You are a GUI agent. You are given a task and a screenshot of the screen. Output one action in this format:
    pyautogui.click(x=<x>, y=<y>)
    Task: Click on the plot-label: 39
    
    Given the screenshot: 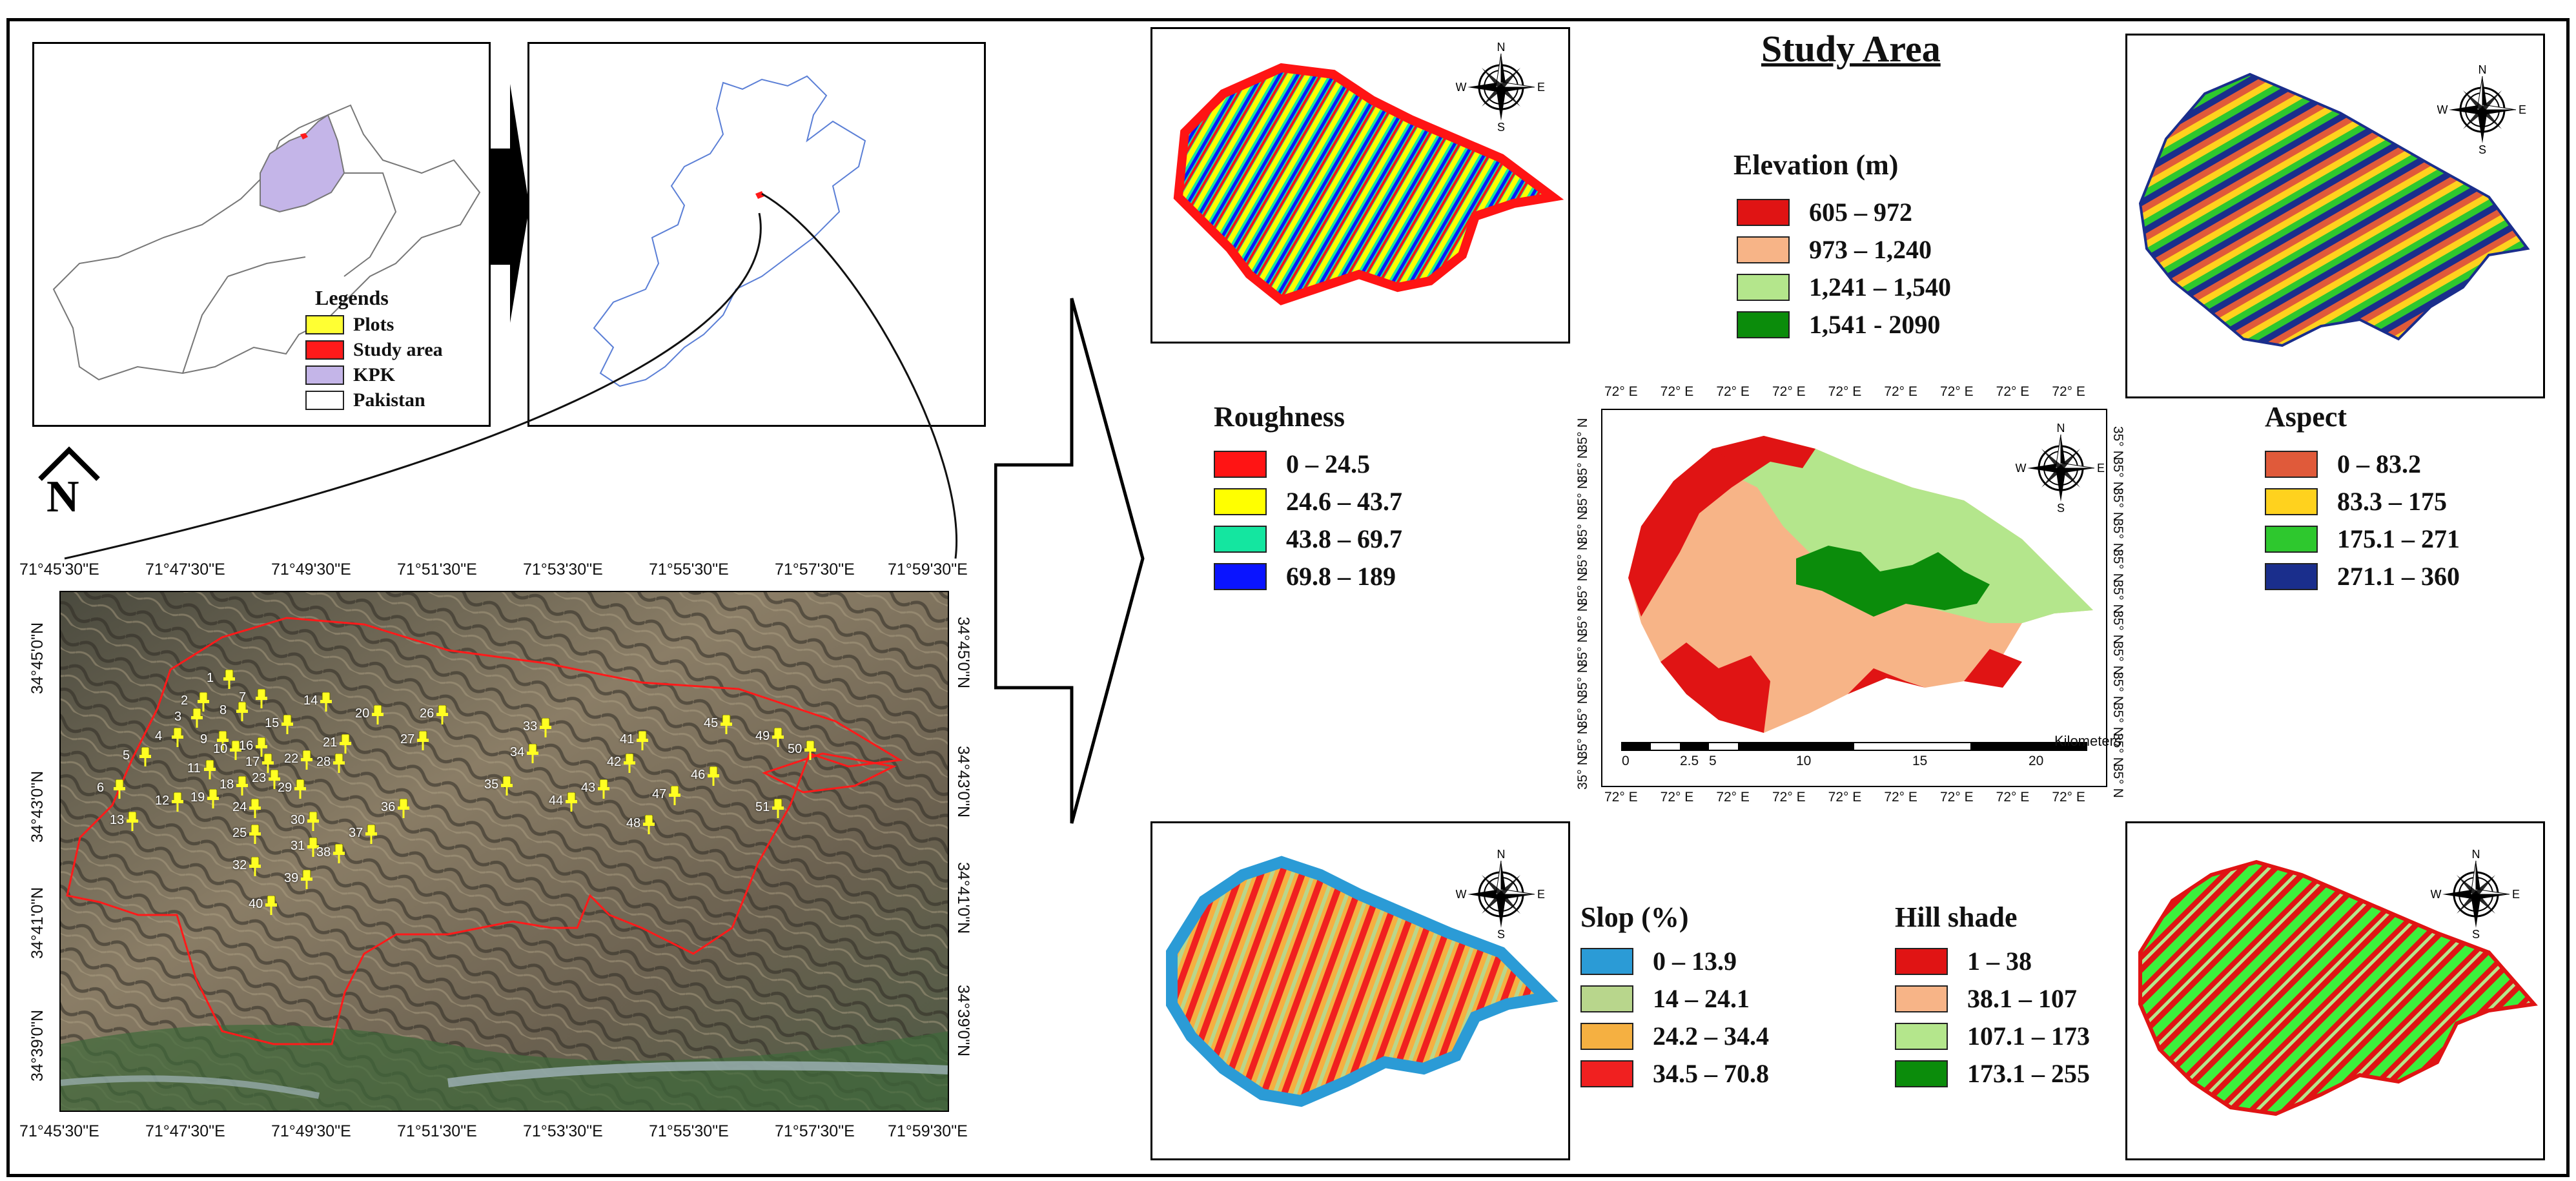 What is the action you would take?
    pyautogui.click(x=291, y=878)
    